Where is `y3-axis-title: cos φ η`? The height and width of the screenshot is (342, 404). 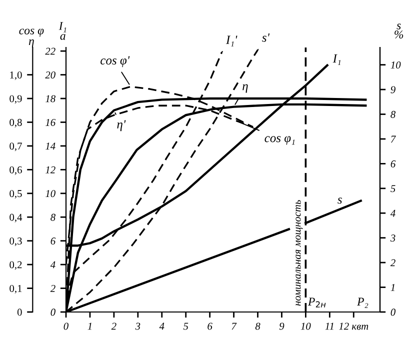
y3-axis-title: cos φ η is located at coordinates (31, 38).